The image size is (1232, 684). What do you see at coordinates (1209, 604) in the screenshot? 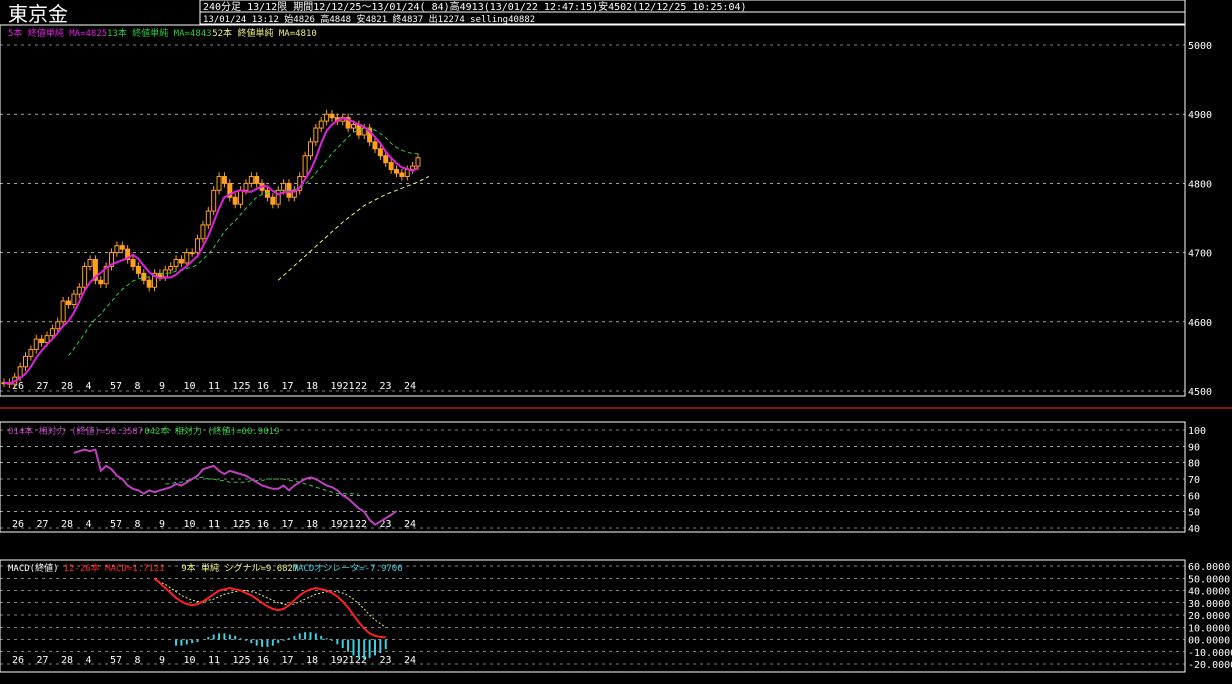
I see `macd-y-tick: 30.0000` at bounding box center [1209, 604].